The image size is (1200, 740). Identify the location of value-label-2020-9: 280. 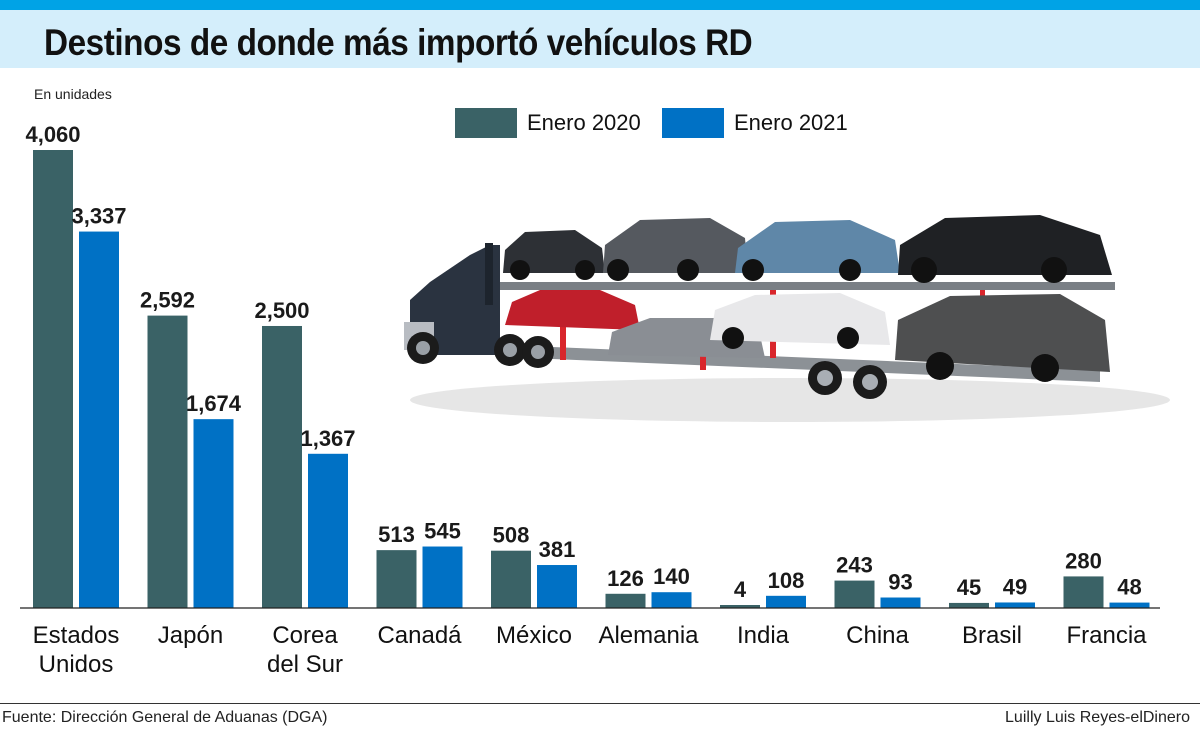
(1083, 560).